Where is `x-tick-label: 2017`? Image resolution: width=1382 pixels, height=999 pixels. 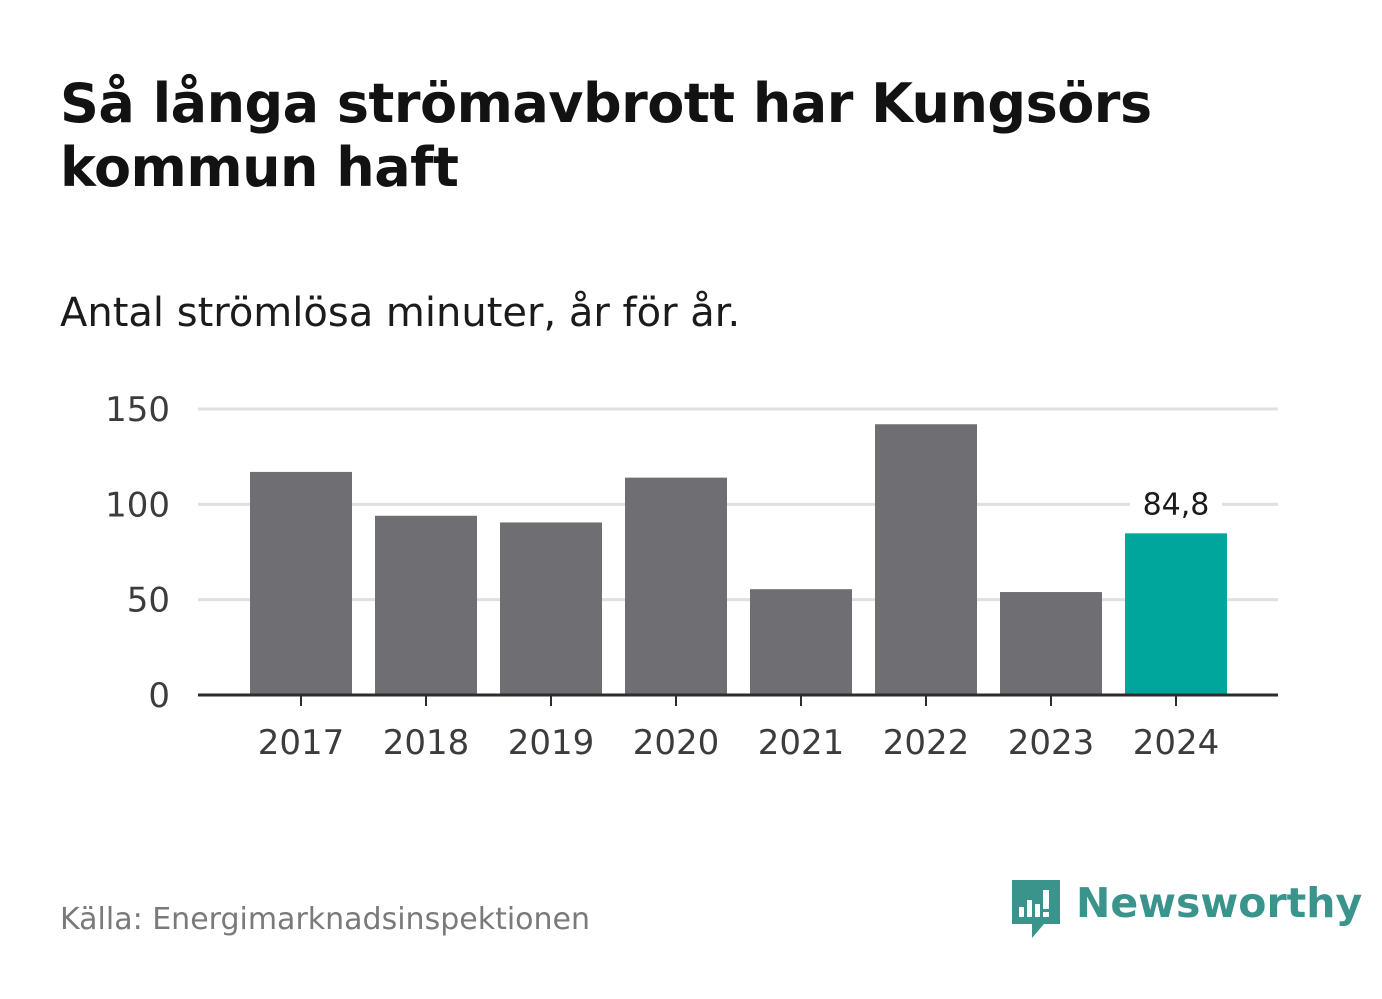 x-tick-label: 2017 is located at coordinates (301, 743).